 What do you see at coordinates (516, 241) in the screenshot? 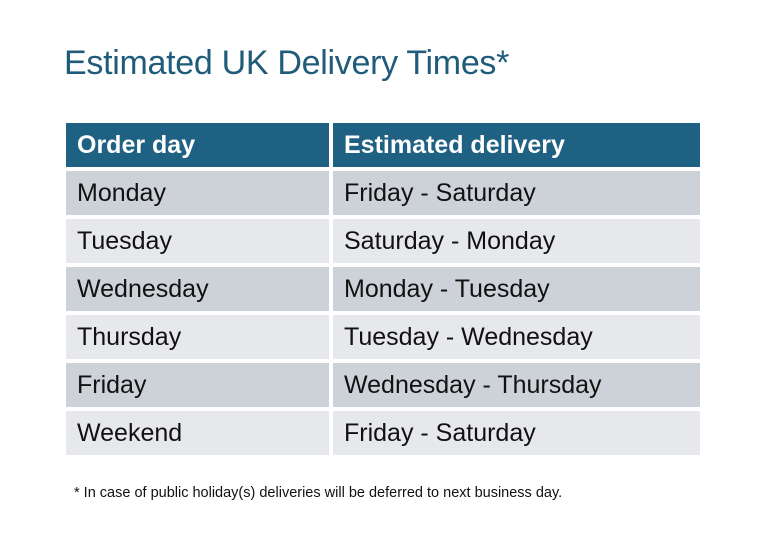
I see `estimated-delivery-cell: Saturday - Monday` at bounding box center [516, 241].